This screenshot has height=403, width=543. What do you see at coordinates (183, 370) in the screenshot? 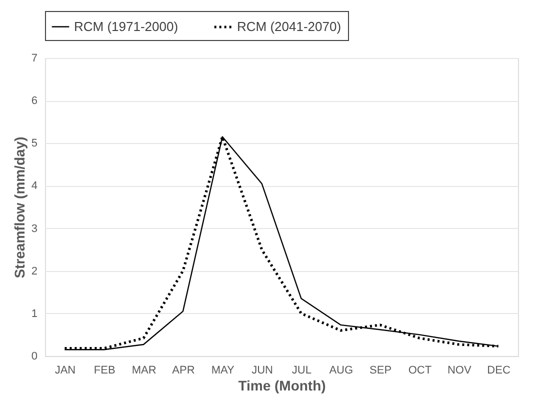
I see `x-tick-label: APR` at bounding box center [183, 370].